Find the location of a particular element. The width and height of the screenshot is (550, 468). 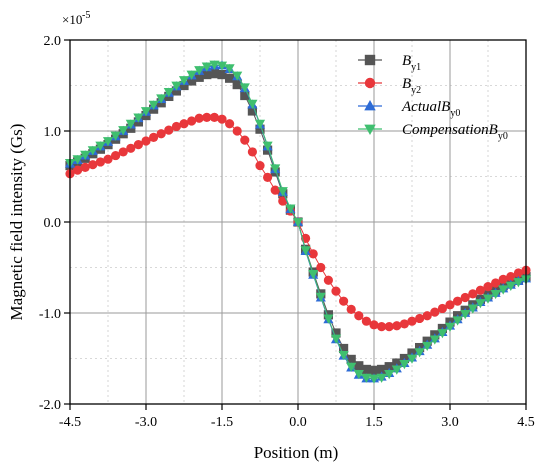

x-tick-label: -1.5 is located at coordinates (222, 422).